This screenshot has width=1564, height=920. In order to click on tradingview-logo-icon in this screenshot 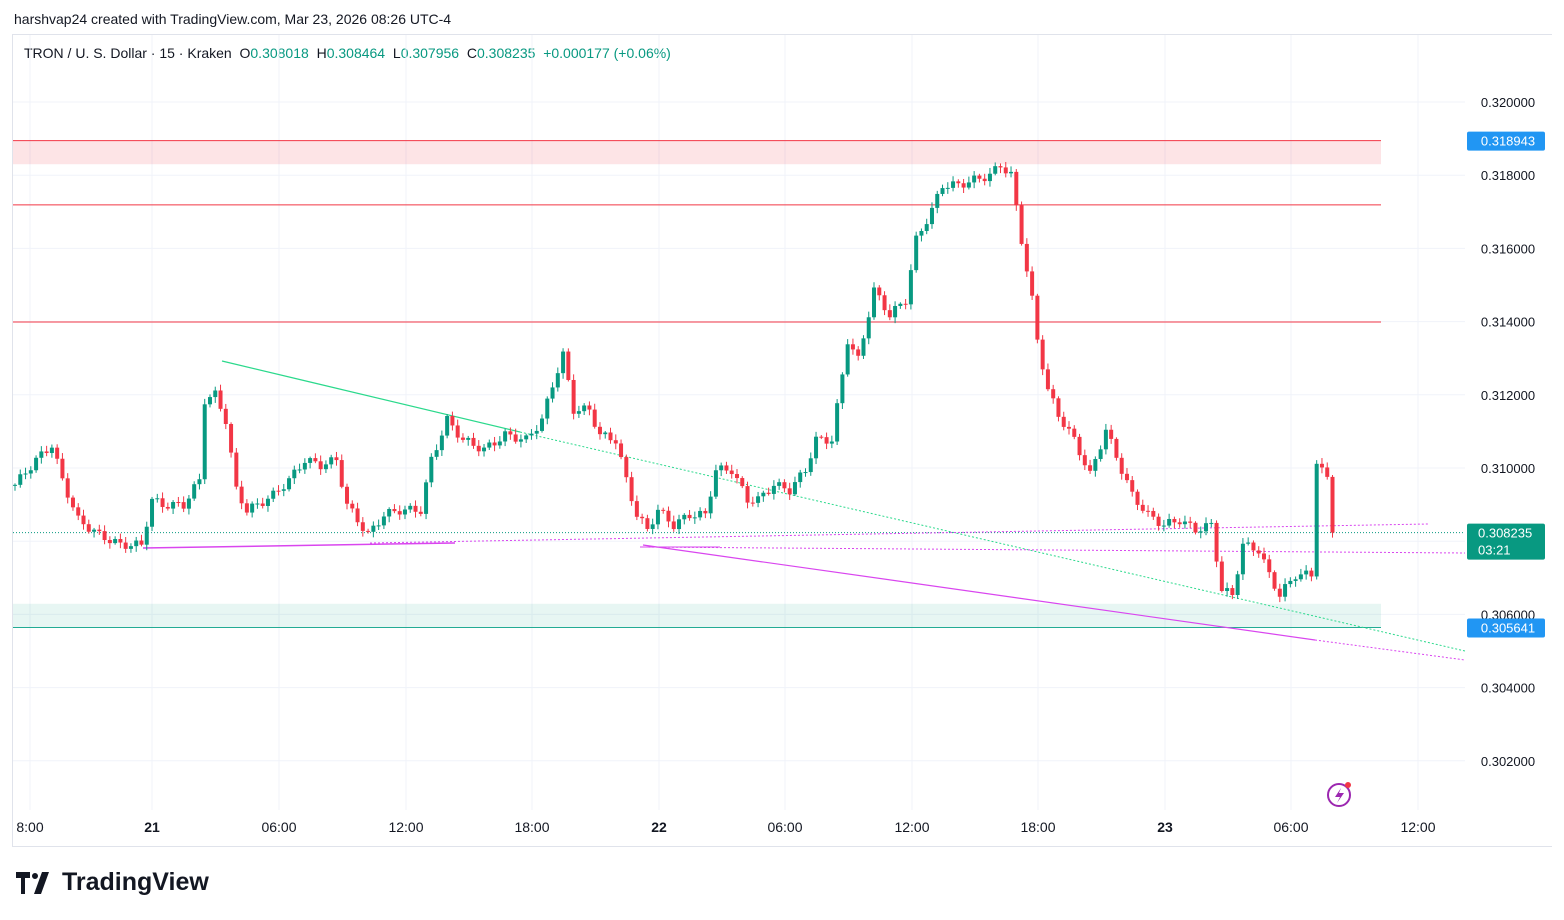, I will do `click(32, 882)`.